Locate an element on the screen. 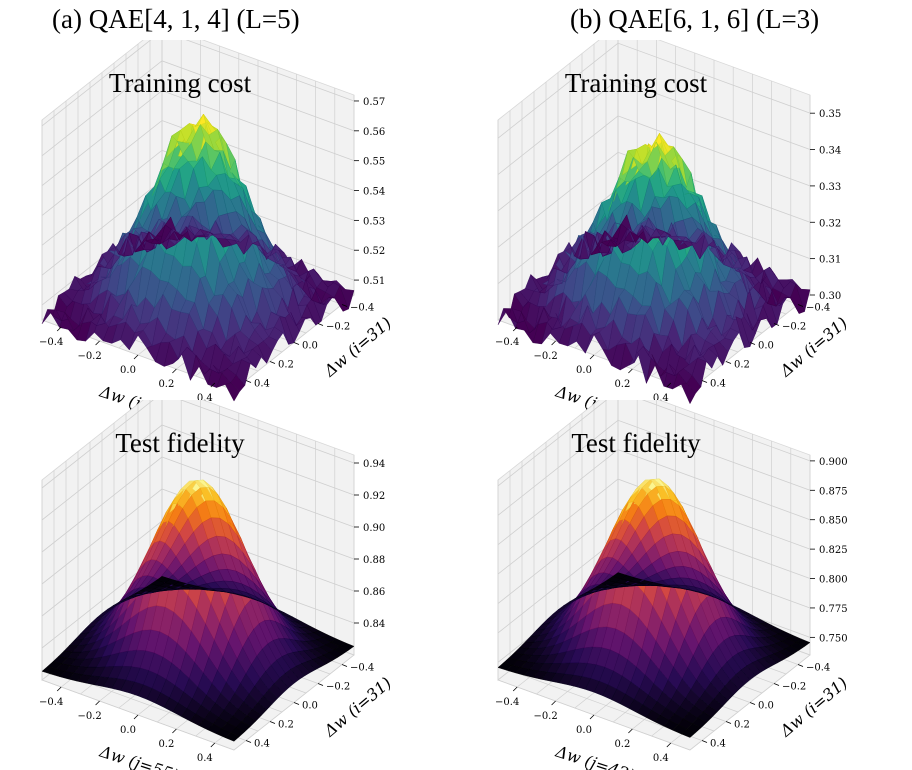 The height and width of the screenshot is (770, 912). z-tick-label: 0.30 is located at coordinates (830, 296).